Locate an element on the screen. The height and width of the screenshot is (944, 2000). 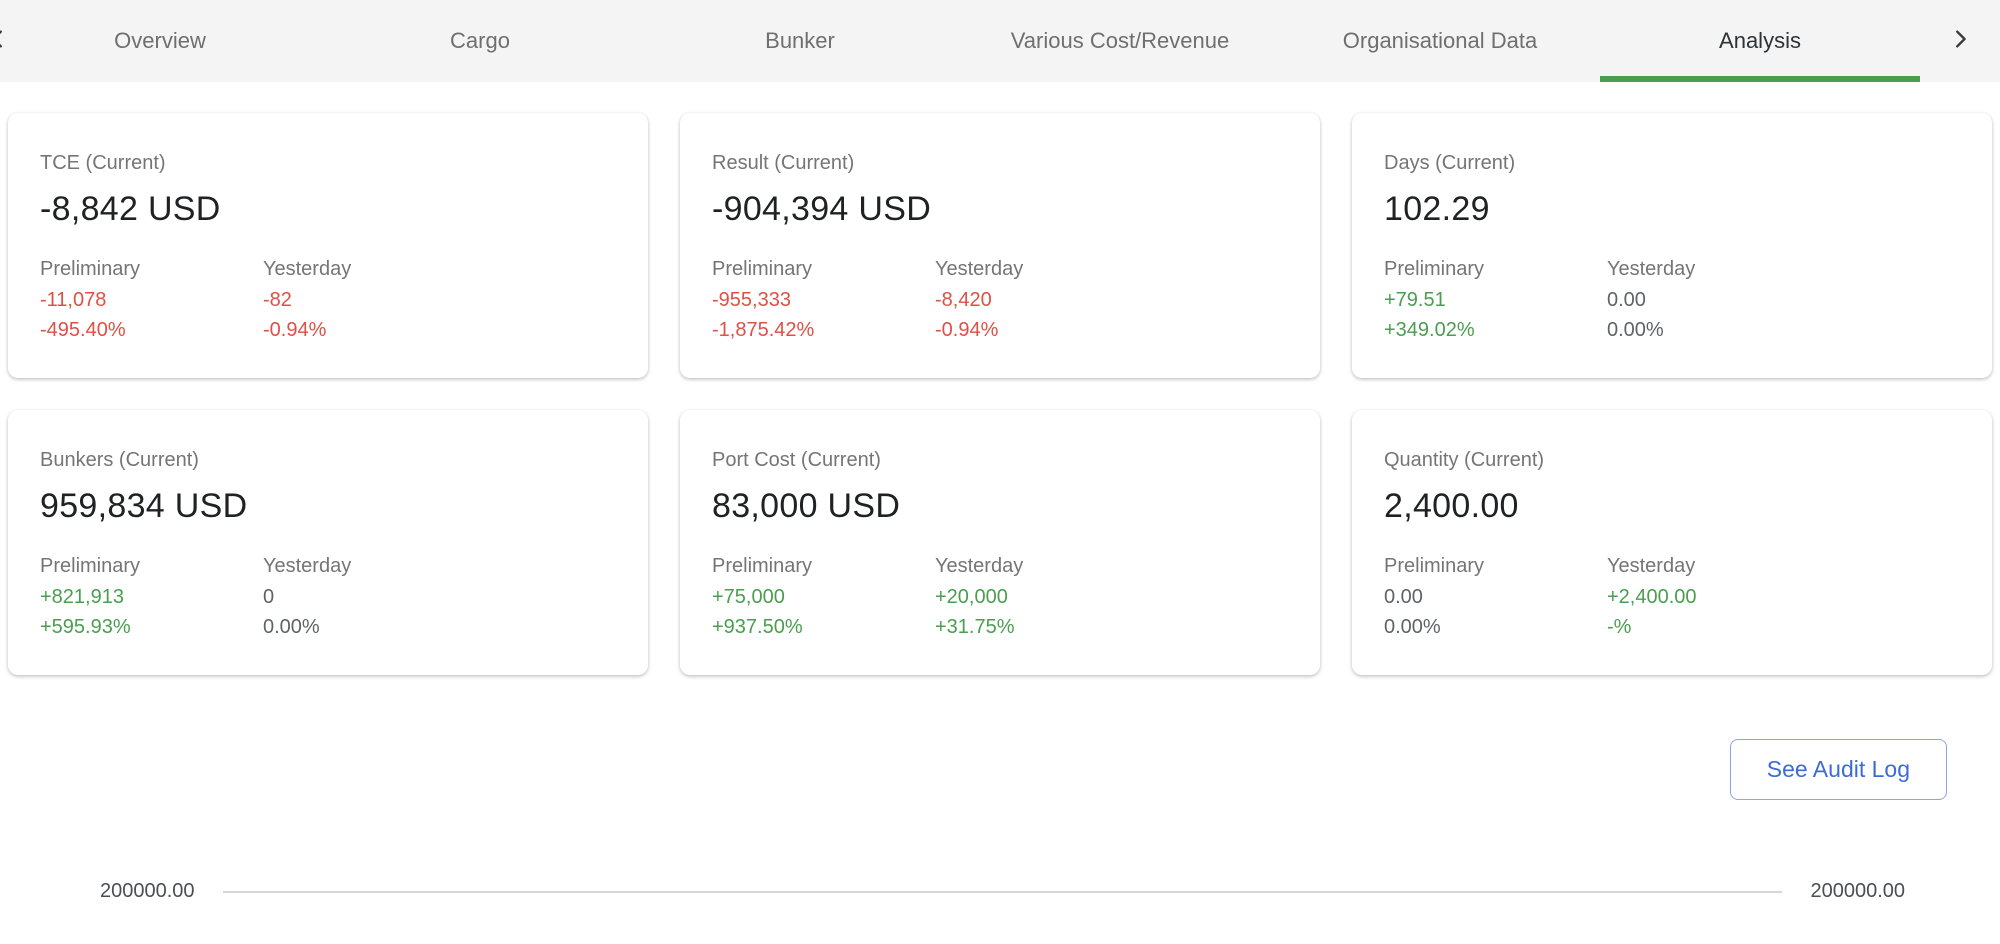
tab-label: Analysis is located at coordinates (1760, 40).